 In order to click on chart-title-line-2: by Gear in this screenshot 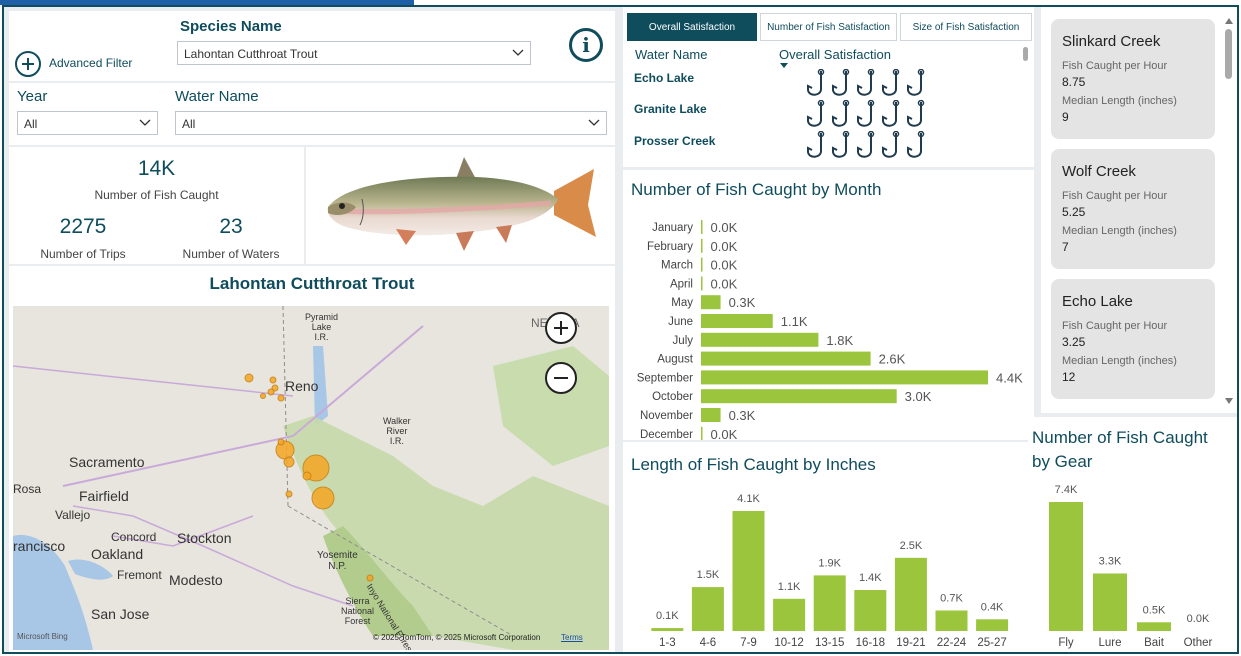, I will do `click(1062, 461)`.